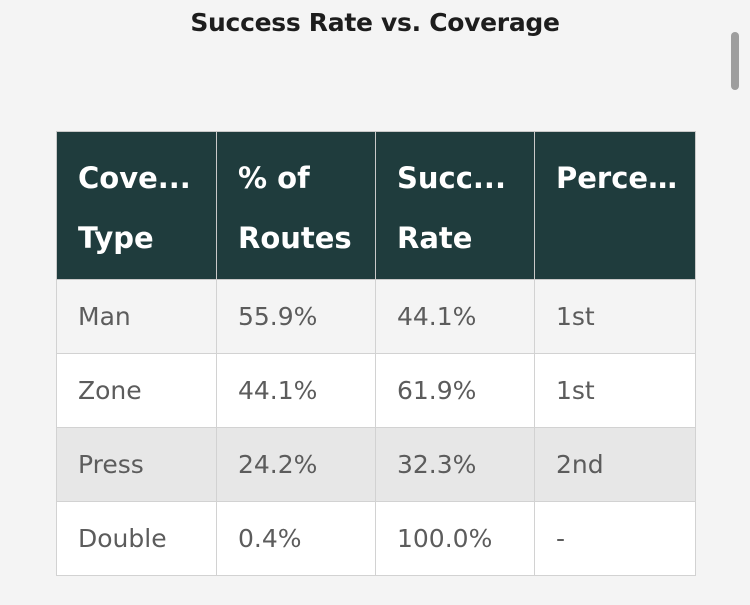 The height and width of the screenshot is (605, 750). Describe the element at coordinates (136, 390) in the screenshot. I see `cell-coverage-type: Zone` at that location.